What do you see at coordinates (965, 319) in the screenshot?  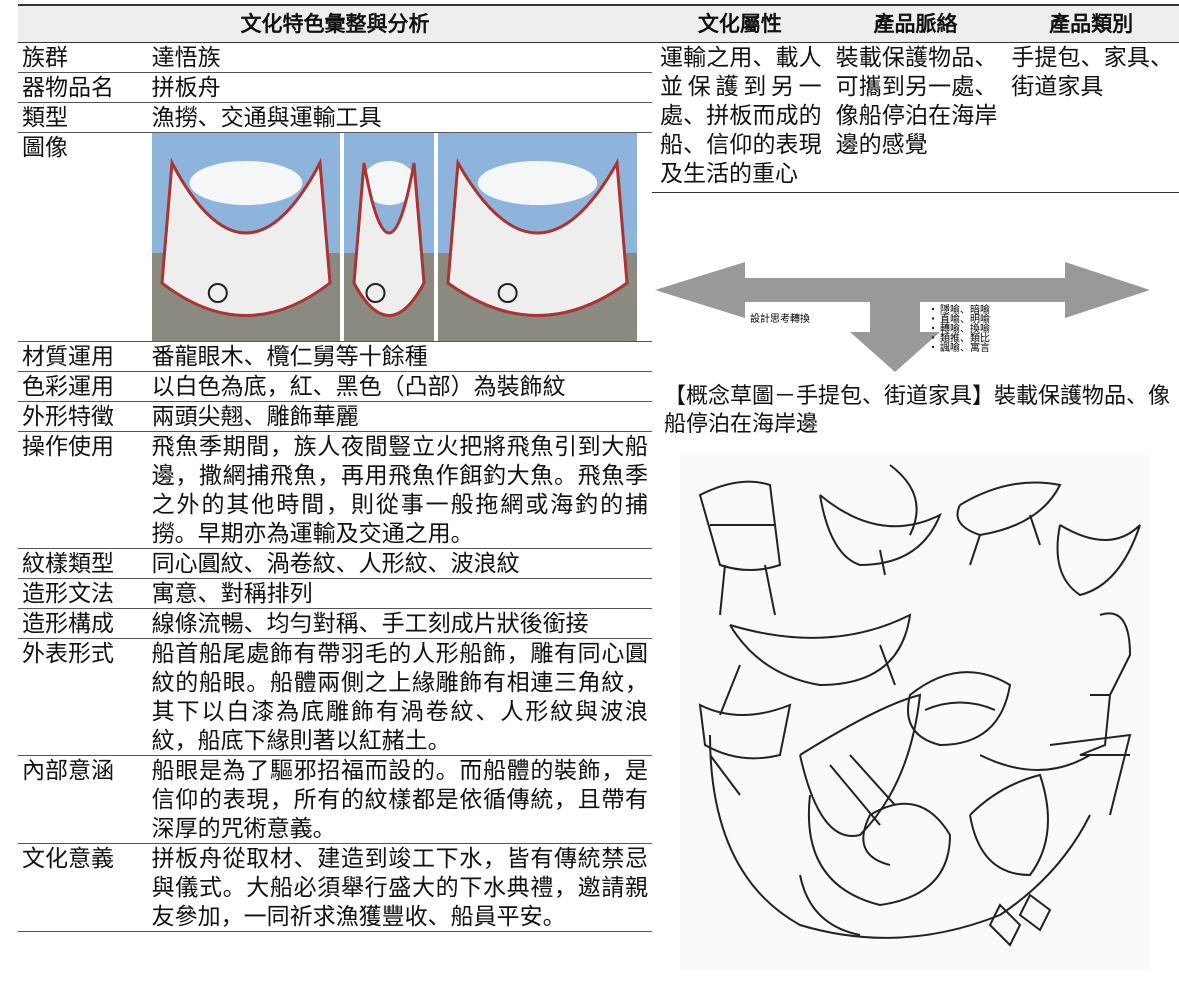 I see `diagram-item: 直喻、明喻` at bounding box center [965, 319].